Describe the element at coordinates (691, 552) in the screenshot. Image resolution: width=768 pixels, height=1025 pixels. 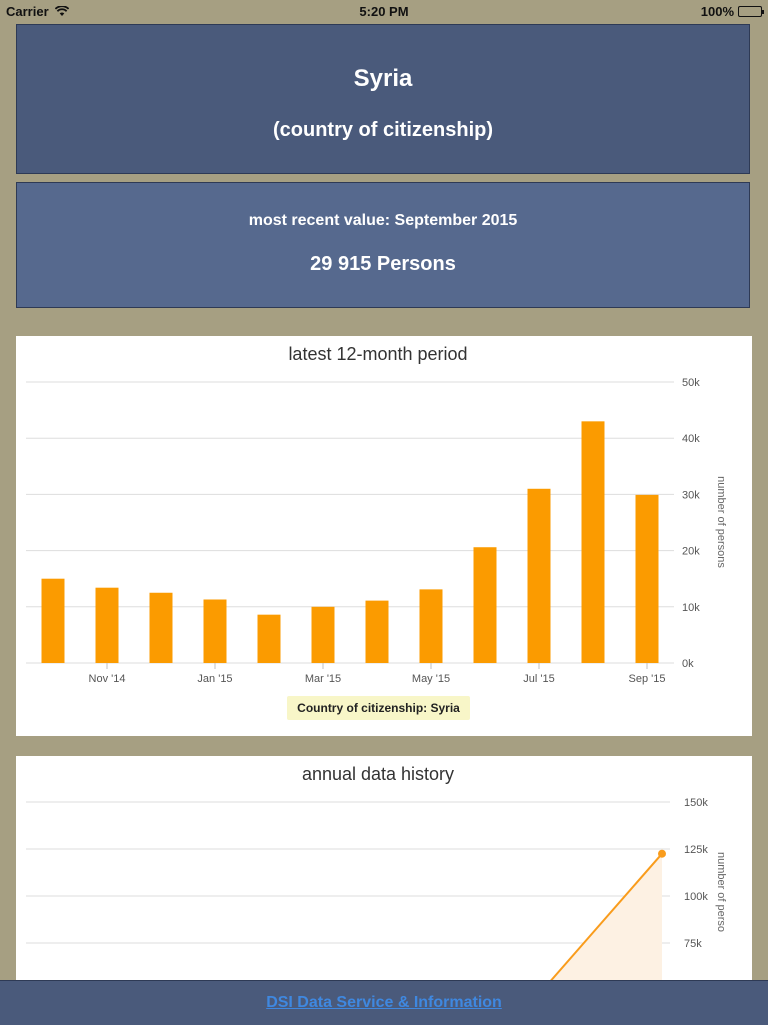
I see `y-tick-label: 20k` at that location.